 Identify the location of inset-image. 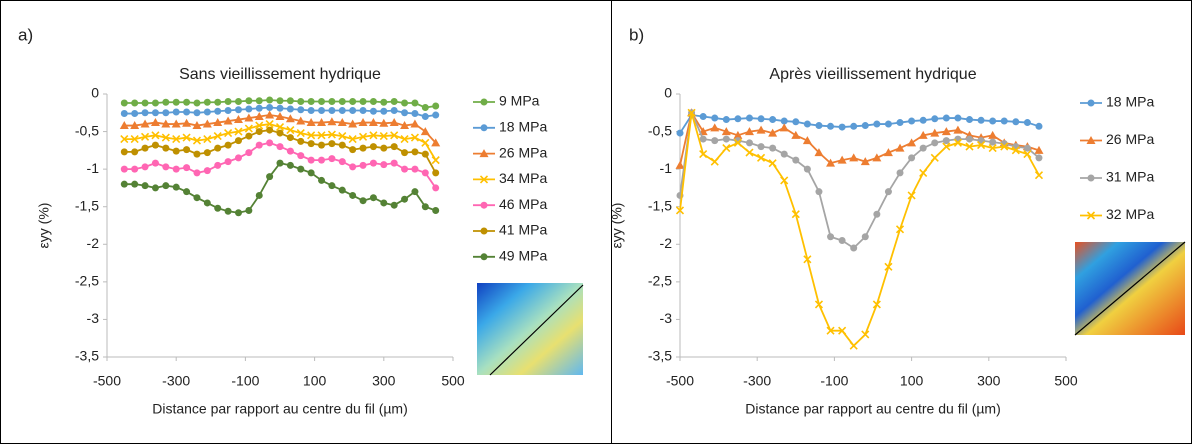
(530, 329).